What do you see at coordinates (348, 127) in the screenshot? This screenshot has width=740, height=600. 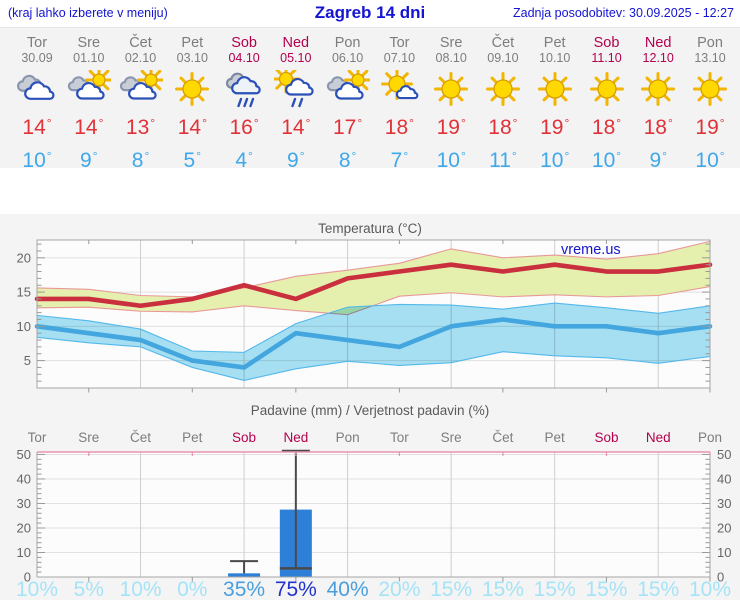 I see `max-temp: 17°` at bounding box center [348, 127].